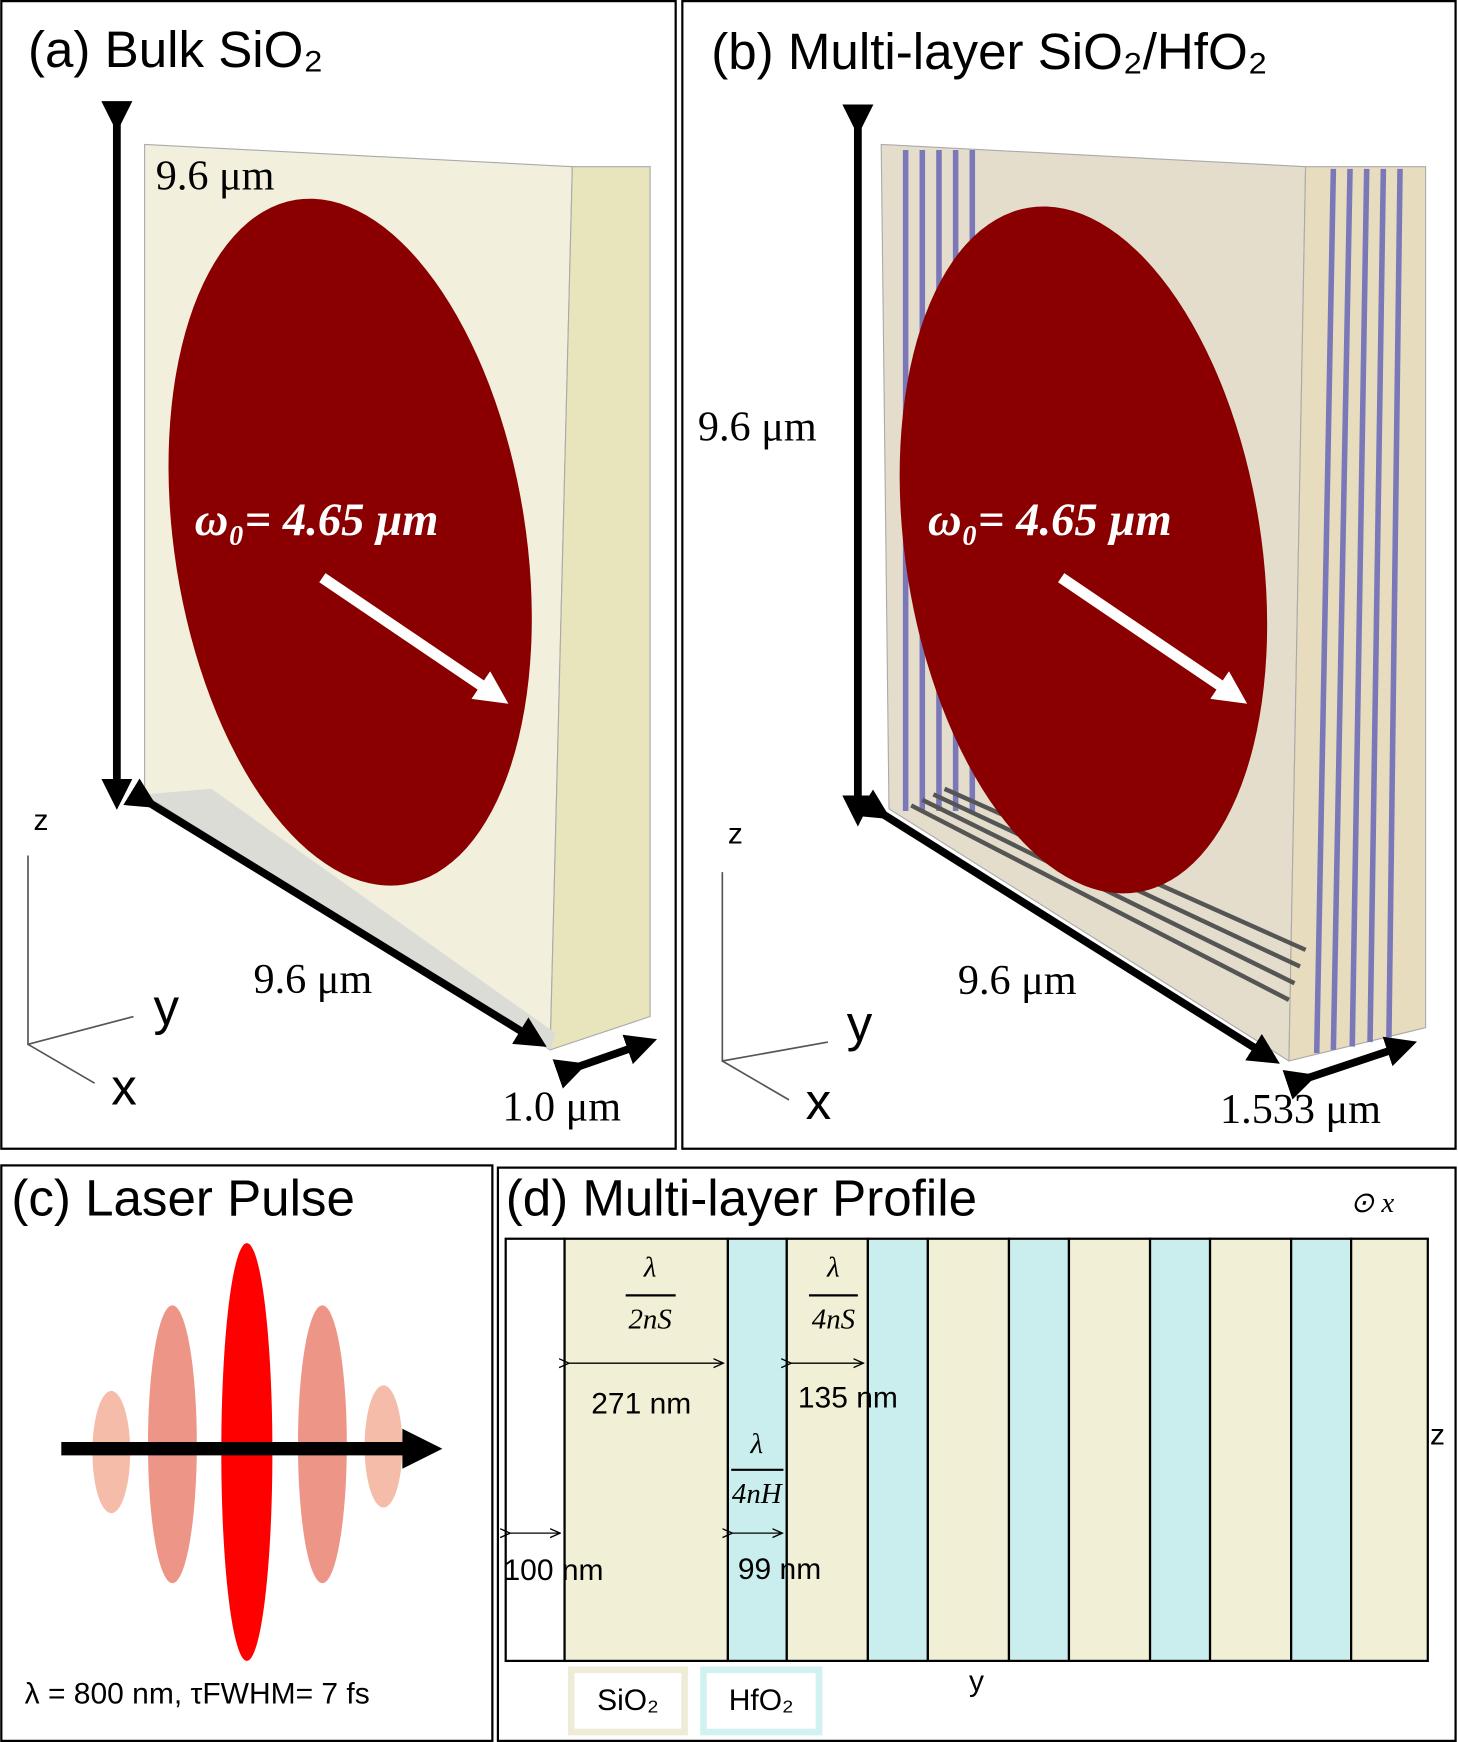 This screenshot has height=1742, width=1458. What do you see at coordinates (779, 1569) in the screenshot?
I see `dimension: 99 nm` at bounding box center [779, 1569].